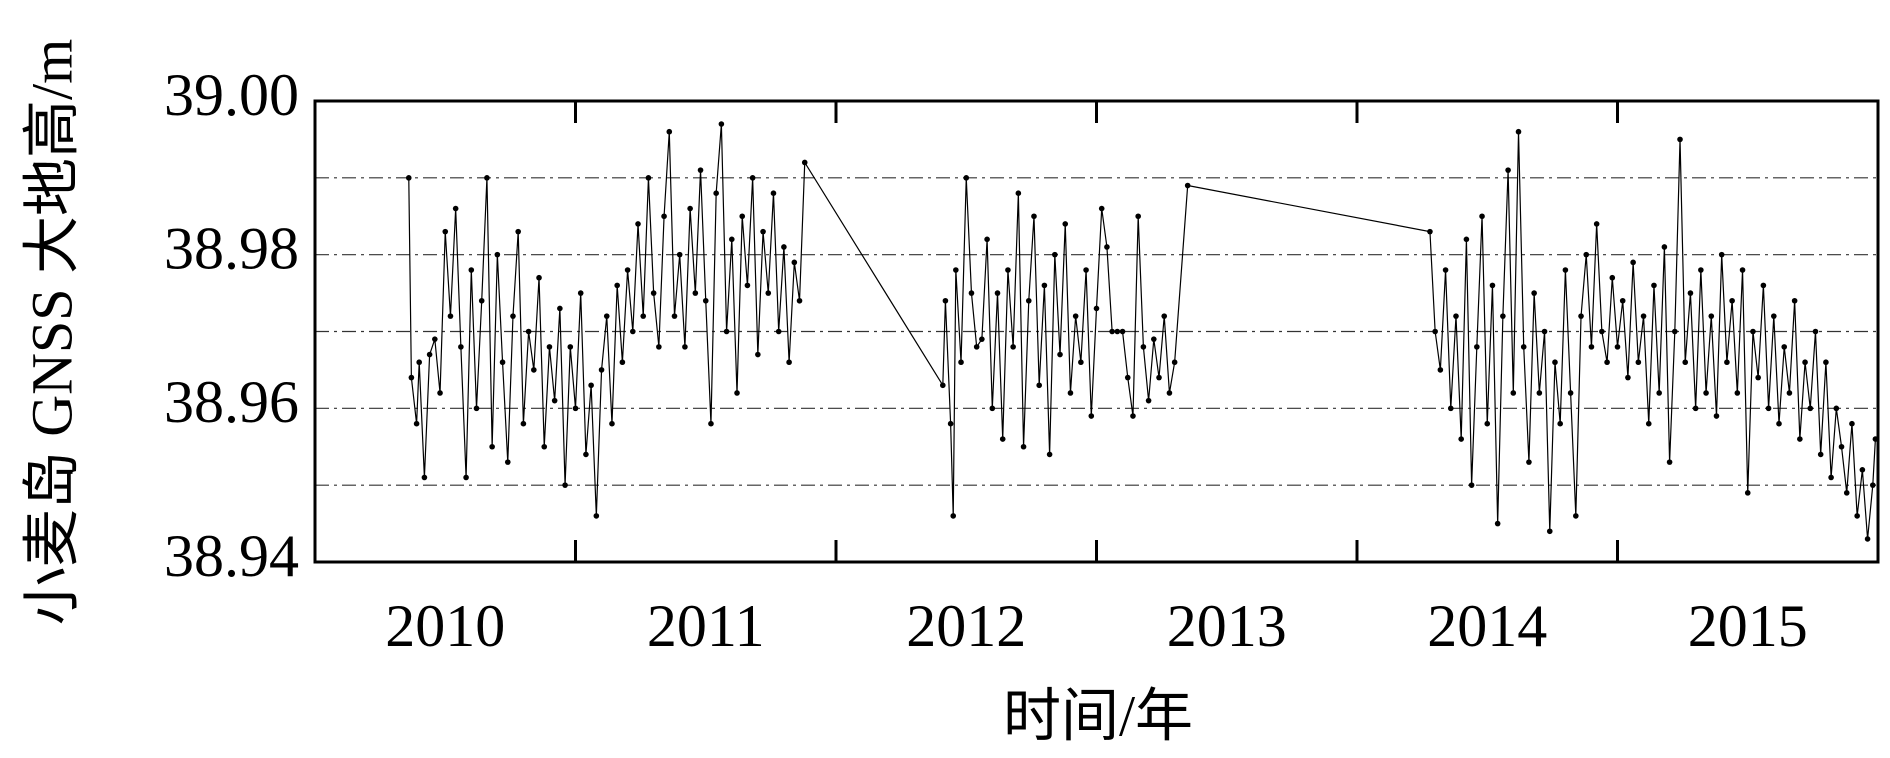  Describe the element at coordinates (1098, 715) in the screenshot. I see `x-axis-title: 时间/年` at that location.